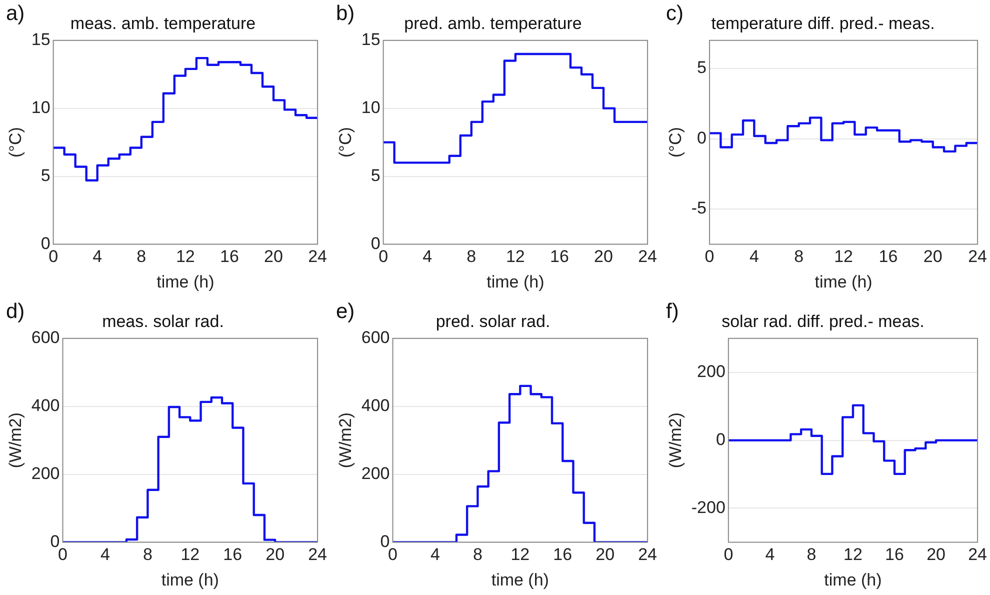 Image resolution: width=990 pixels, height=595 pixels. Describe the element at coordinates (15, 14) in the screenshot. I see `text: a)` at that location.